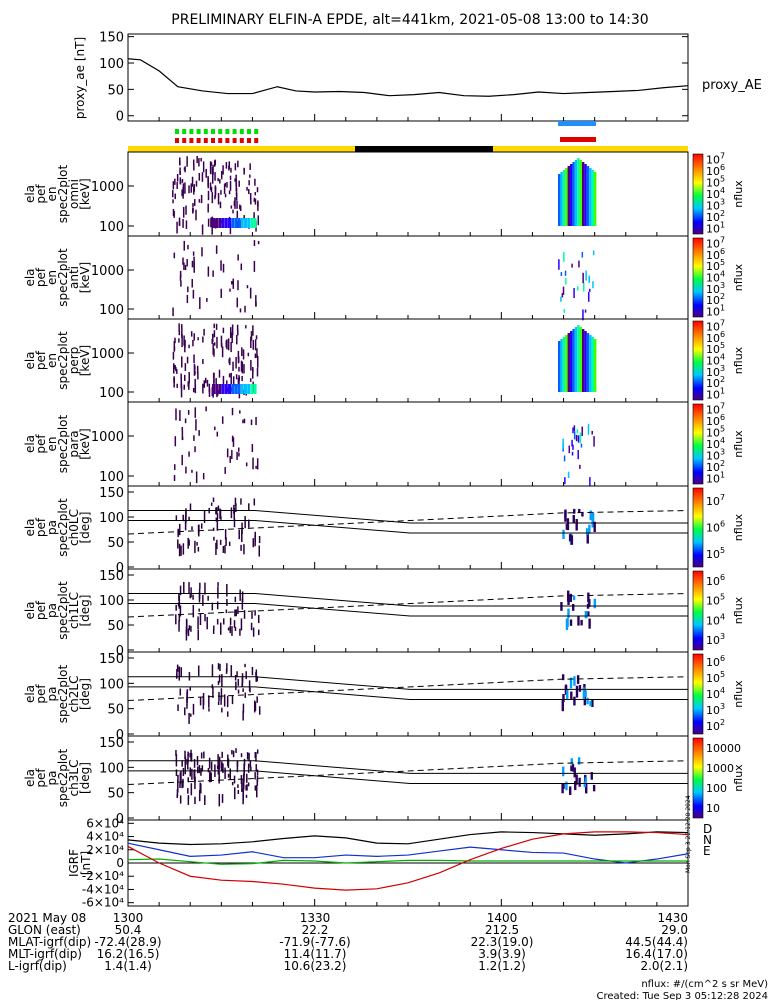 This screenshot has height=1000, width=775. Describe the element at coordinates (49, 942) in the screenshot. I see `footer-row-label: MLAT-igrf(dip)` at that location.